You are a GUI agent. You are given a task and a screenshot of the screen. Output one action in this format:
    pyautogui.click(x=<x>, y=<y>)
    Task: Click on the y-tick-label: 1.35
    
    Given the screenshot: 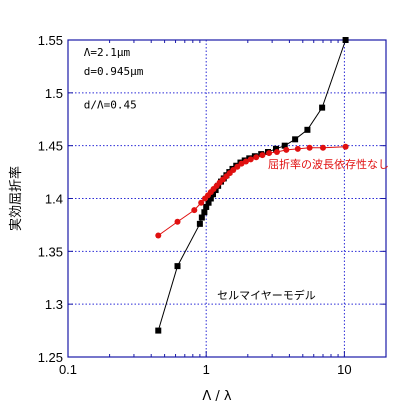 What is the action you would take?
    pyautogui.click(x=50, y=251)
    